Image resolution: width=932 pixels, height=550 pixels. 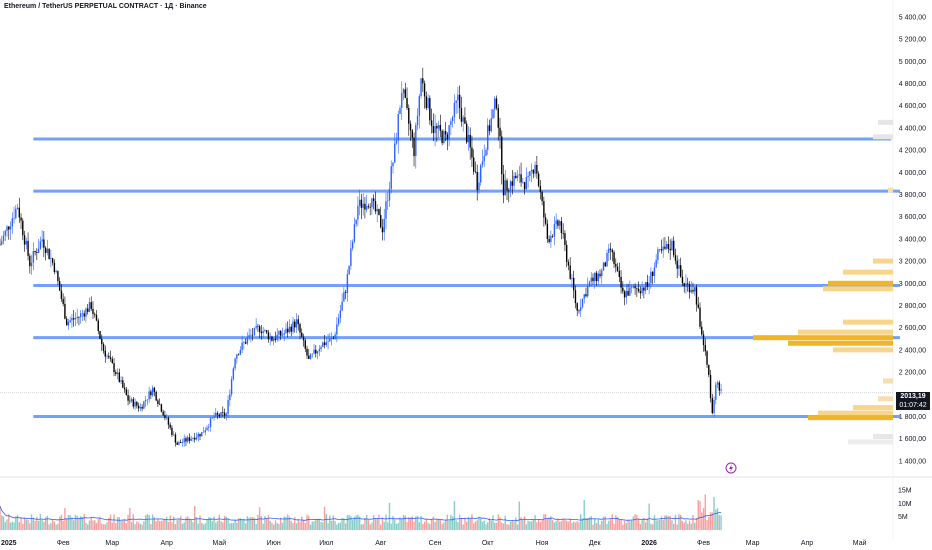 I want to click on price-tick-label: 2 200,00, so click(x=912, y=373).